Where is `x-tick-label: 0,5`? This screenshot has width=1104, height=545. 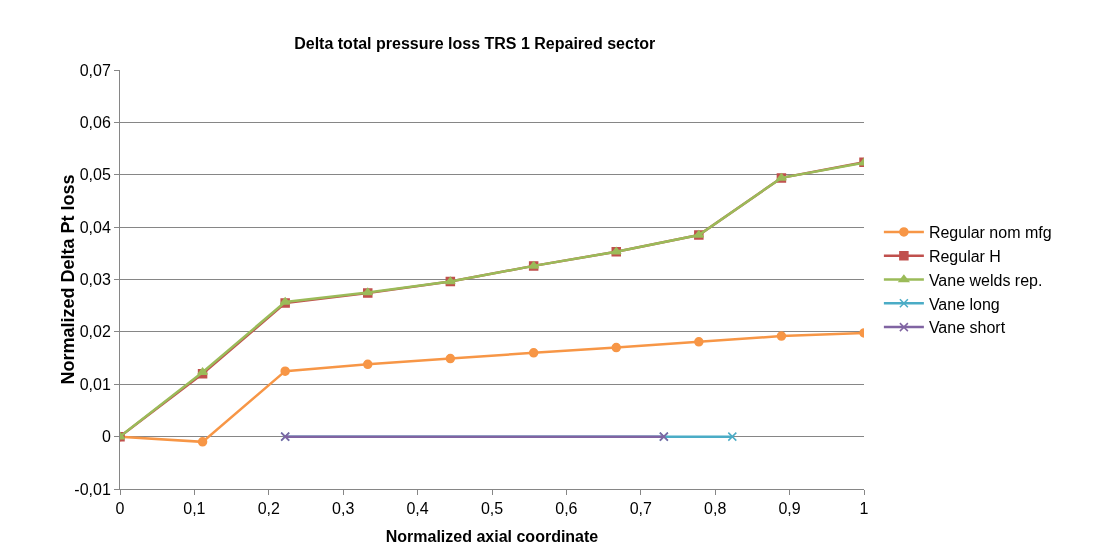
x-tick-label: 0,5 is located at coordinates (492, 509).